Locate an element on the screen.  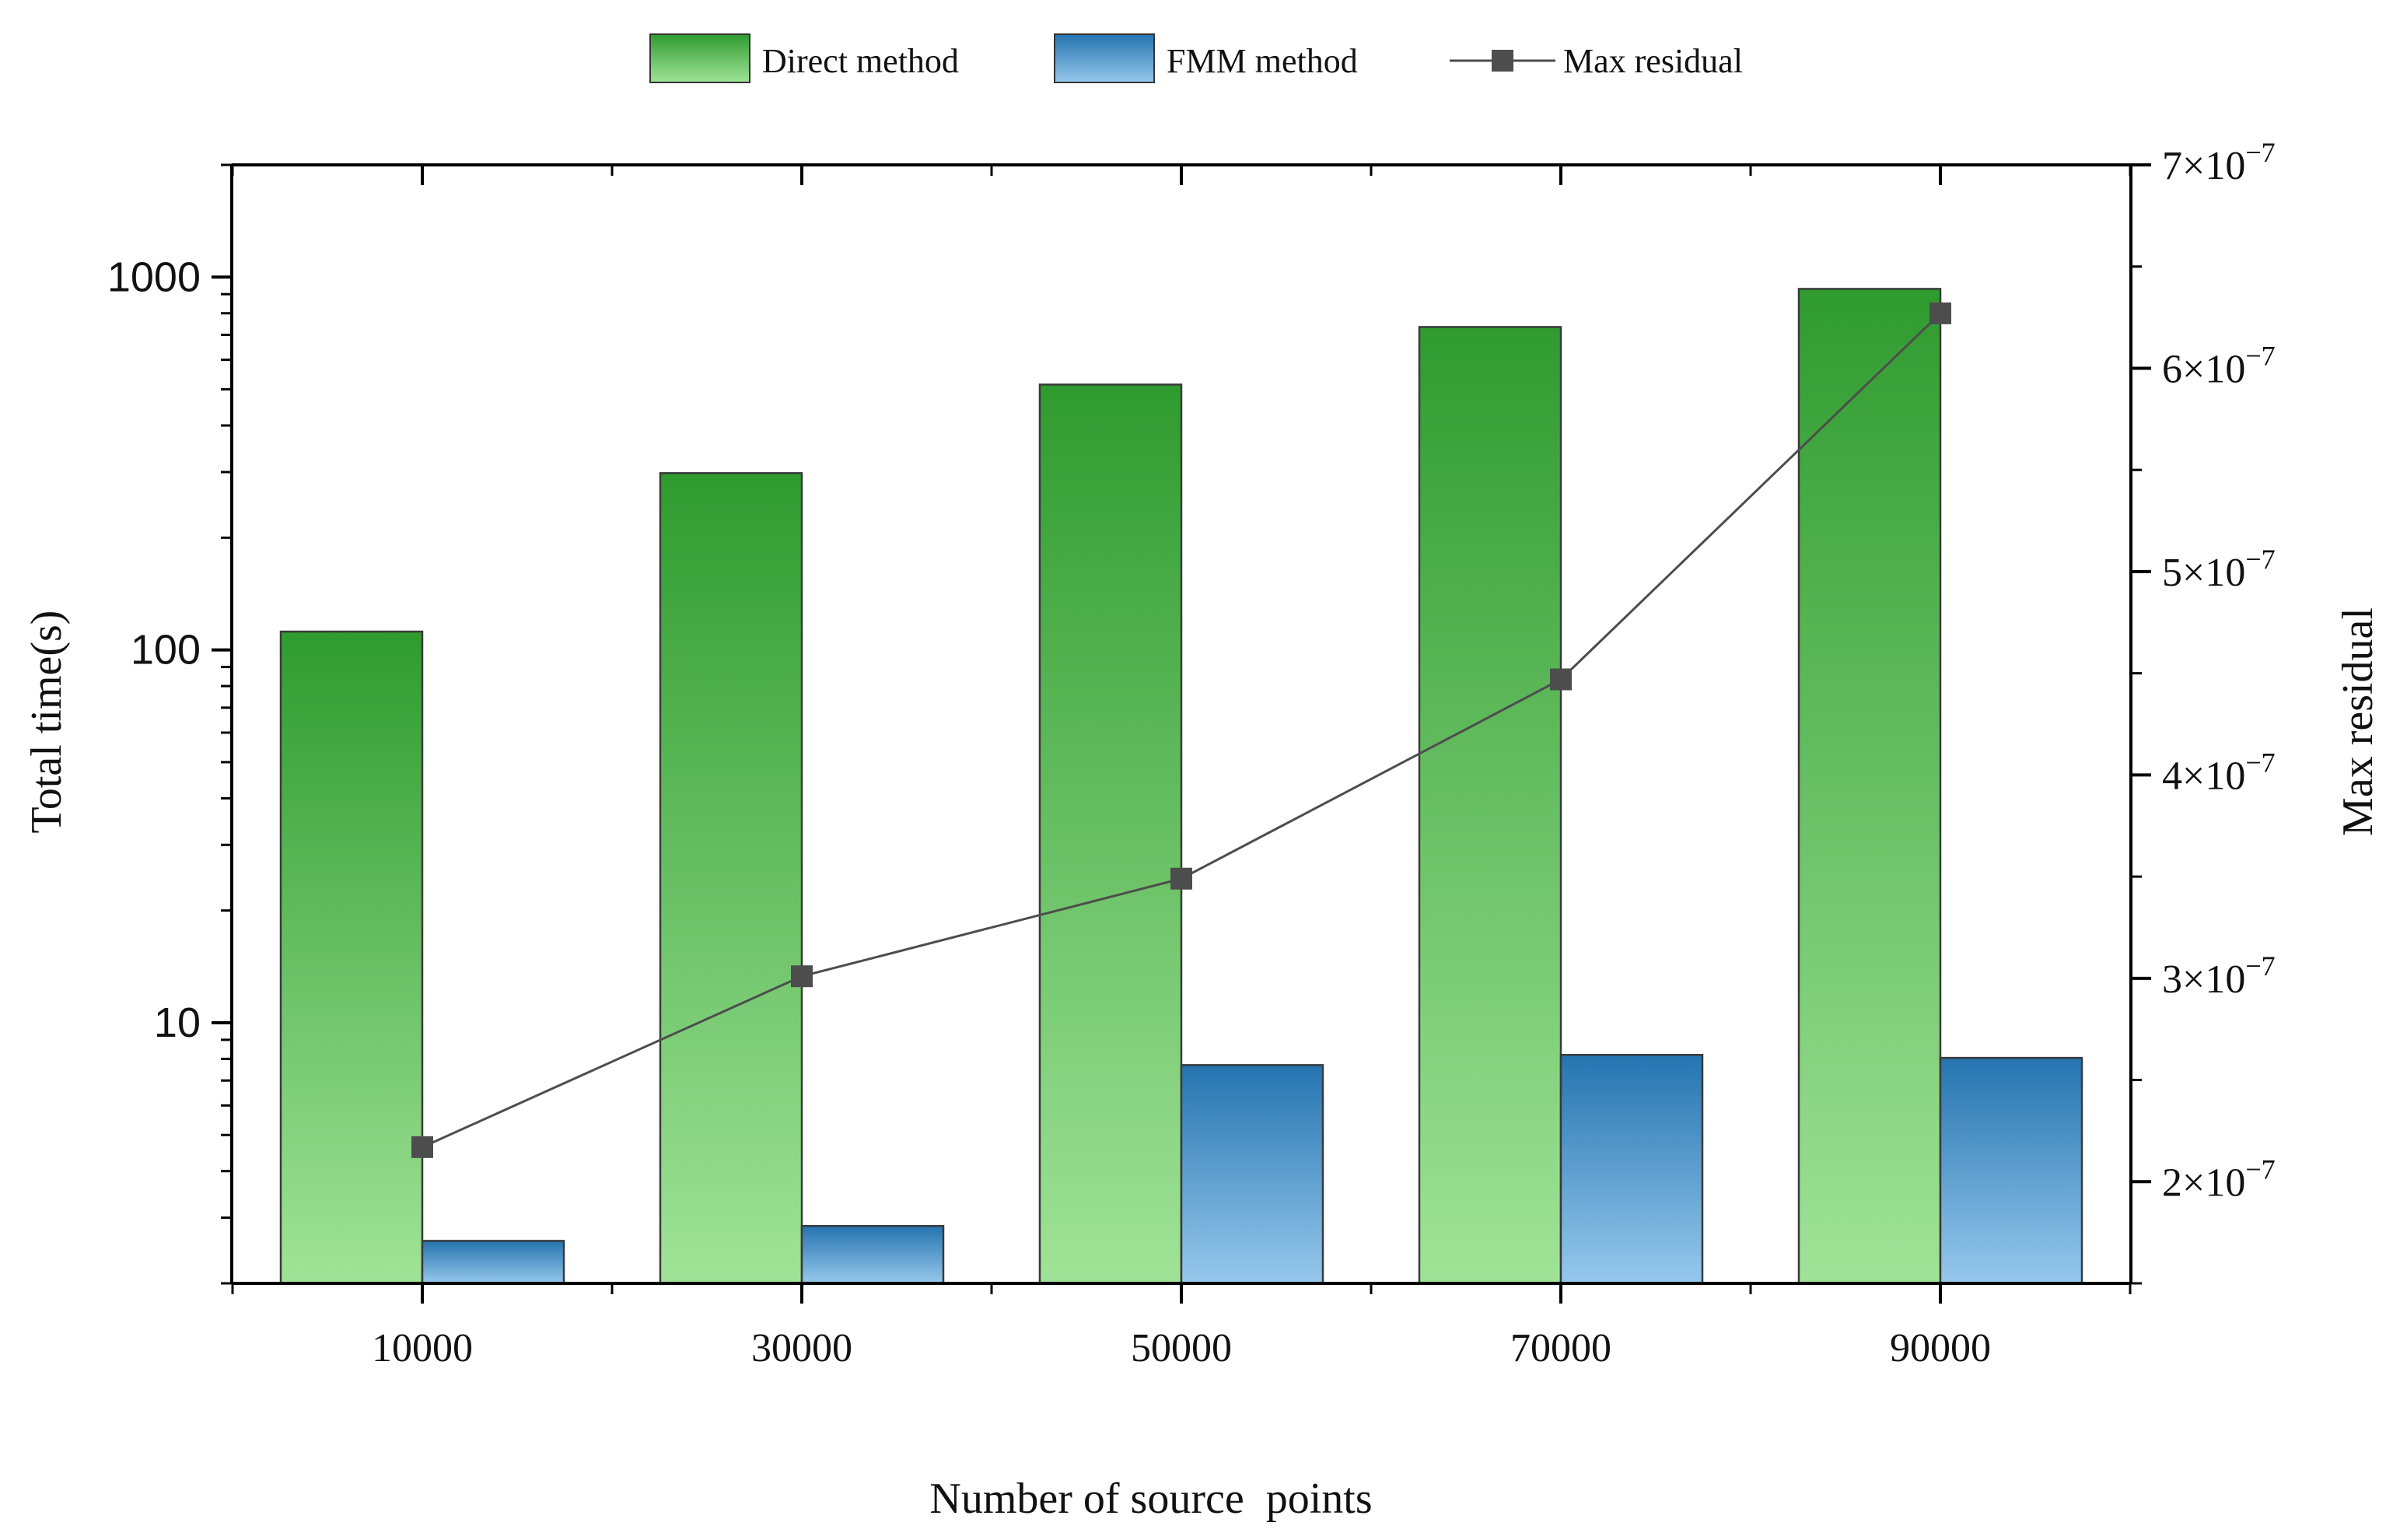
legend: Direct method FMM method Max residual is located at coordinates (1196, 58).